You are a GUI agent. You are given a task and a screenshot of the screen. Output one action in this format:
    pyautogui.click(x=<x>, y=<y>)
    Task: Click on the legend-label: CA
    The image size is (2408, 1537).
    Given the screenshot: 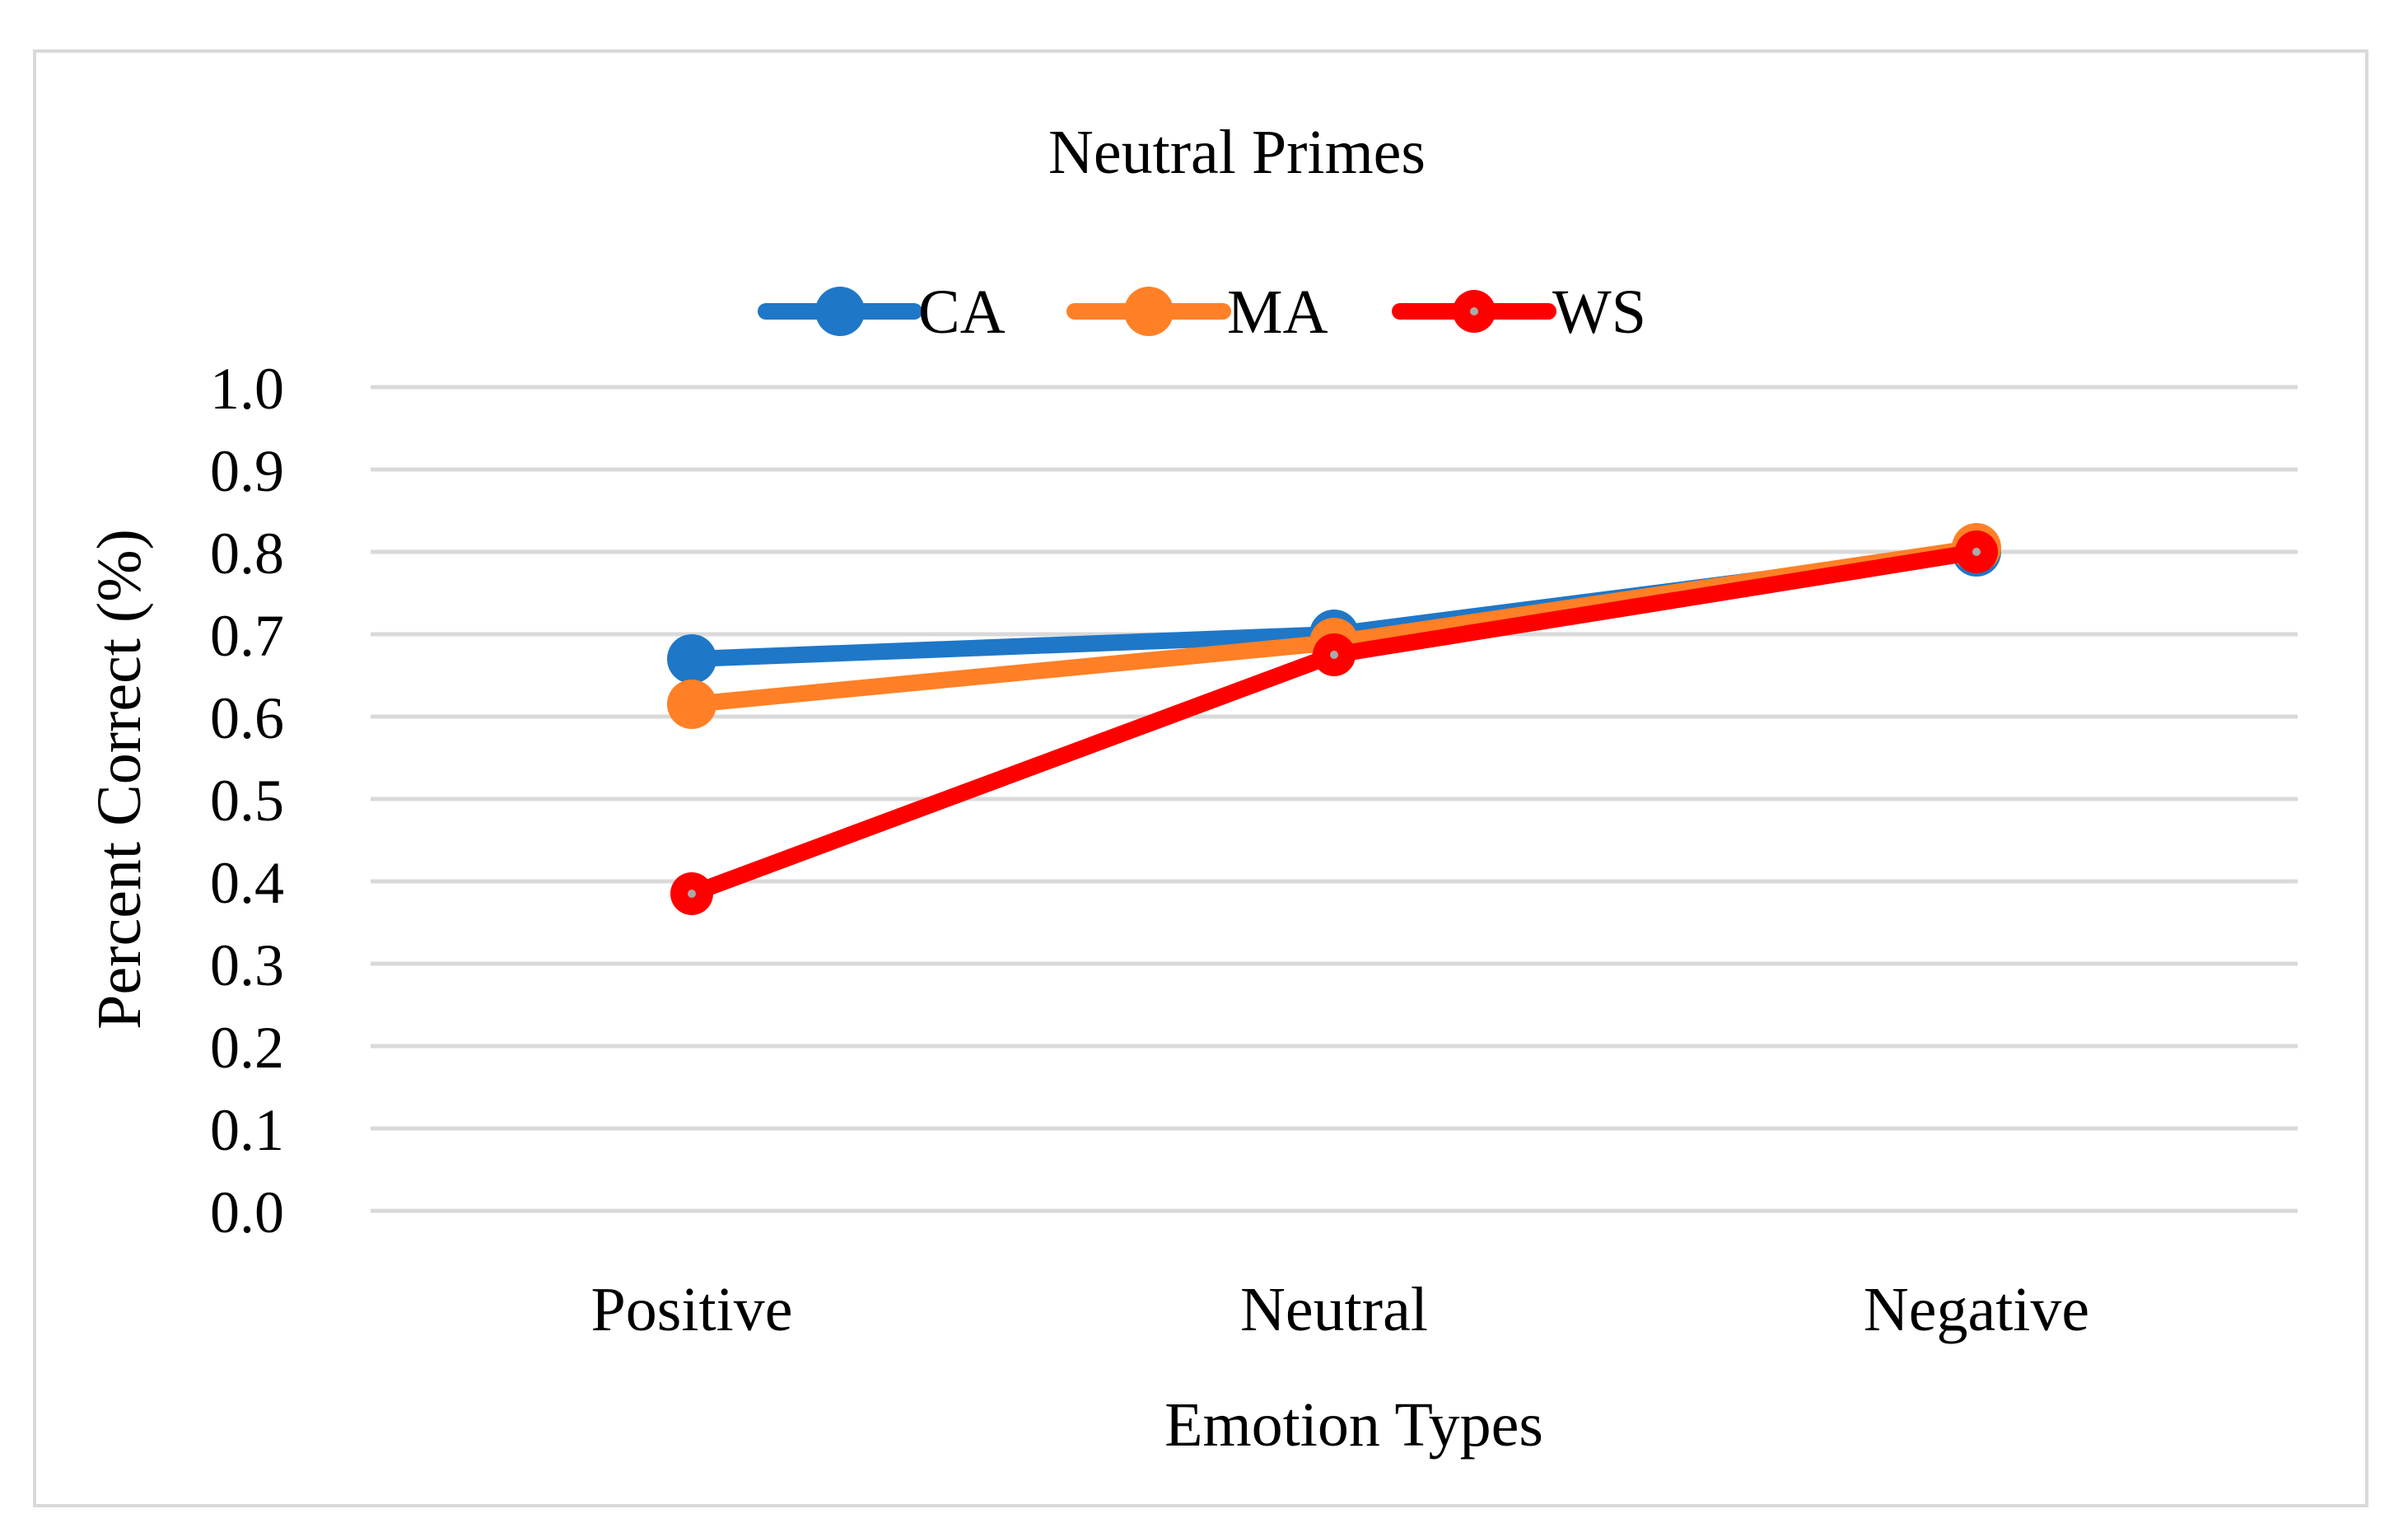 What is the action you would take?
    pyautogui.click(x=962, y=313)
    